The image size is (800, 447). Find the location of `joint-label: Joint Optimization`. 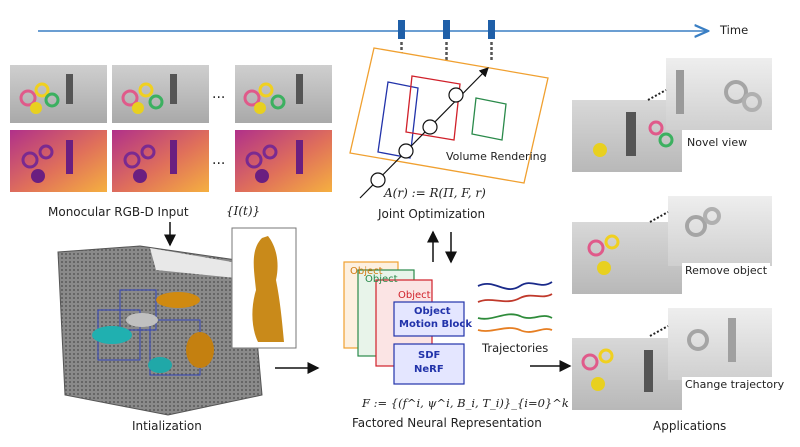

joint-label: Joint Optimization is located at coordinates (432, 214).